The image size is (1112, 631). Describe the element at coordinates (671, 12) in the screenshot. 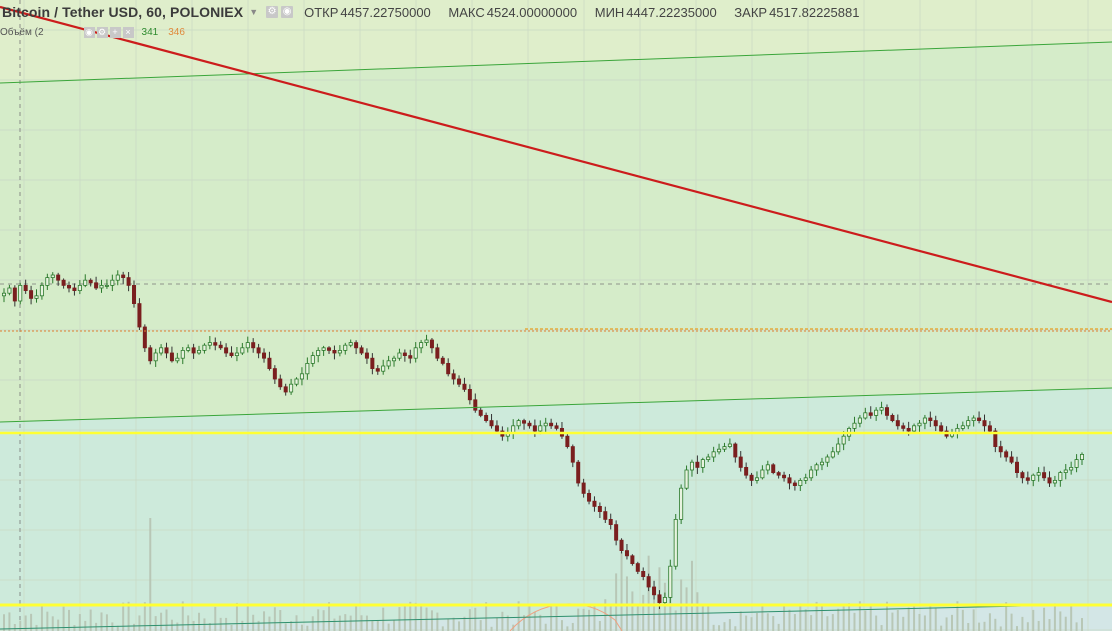

I see `low-value: 4447.22235000` at that location.